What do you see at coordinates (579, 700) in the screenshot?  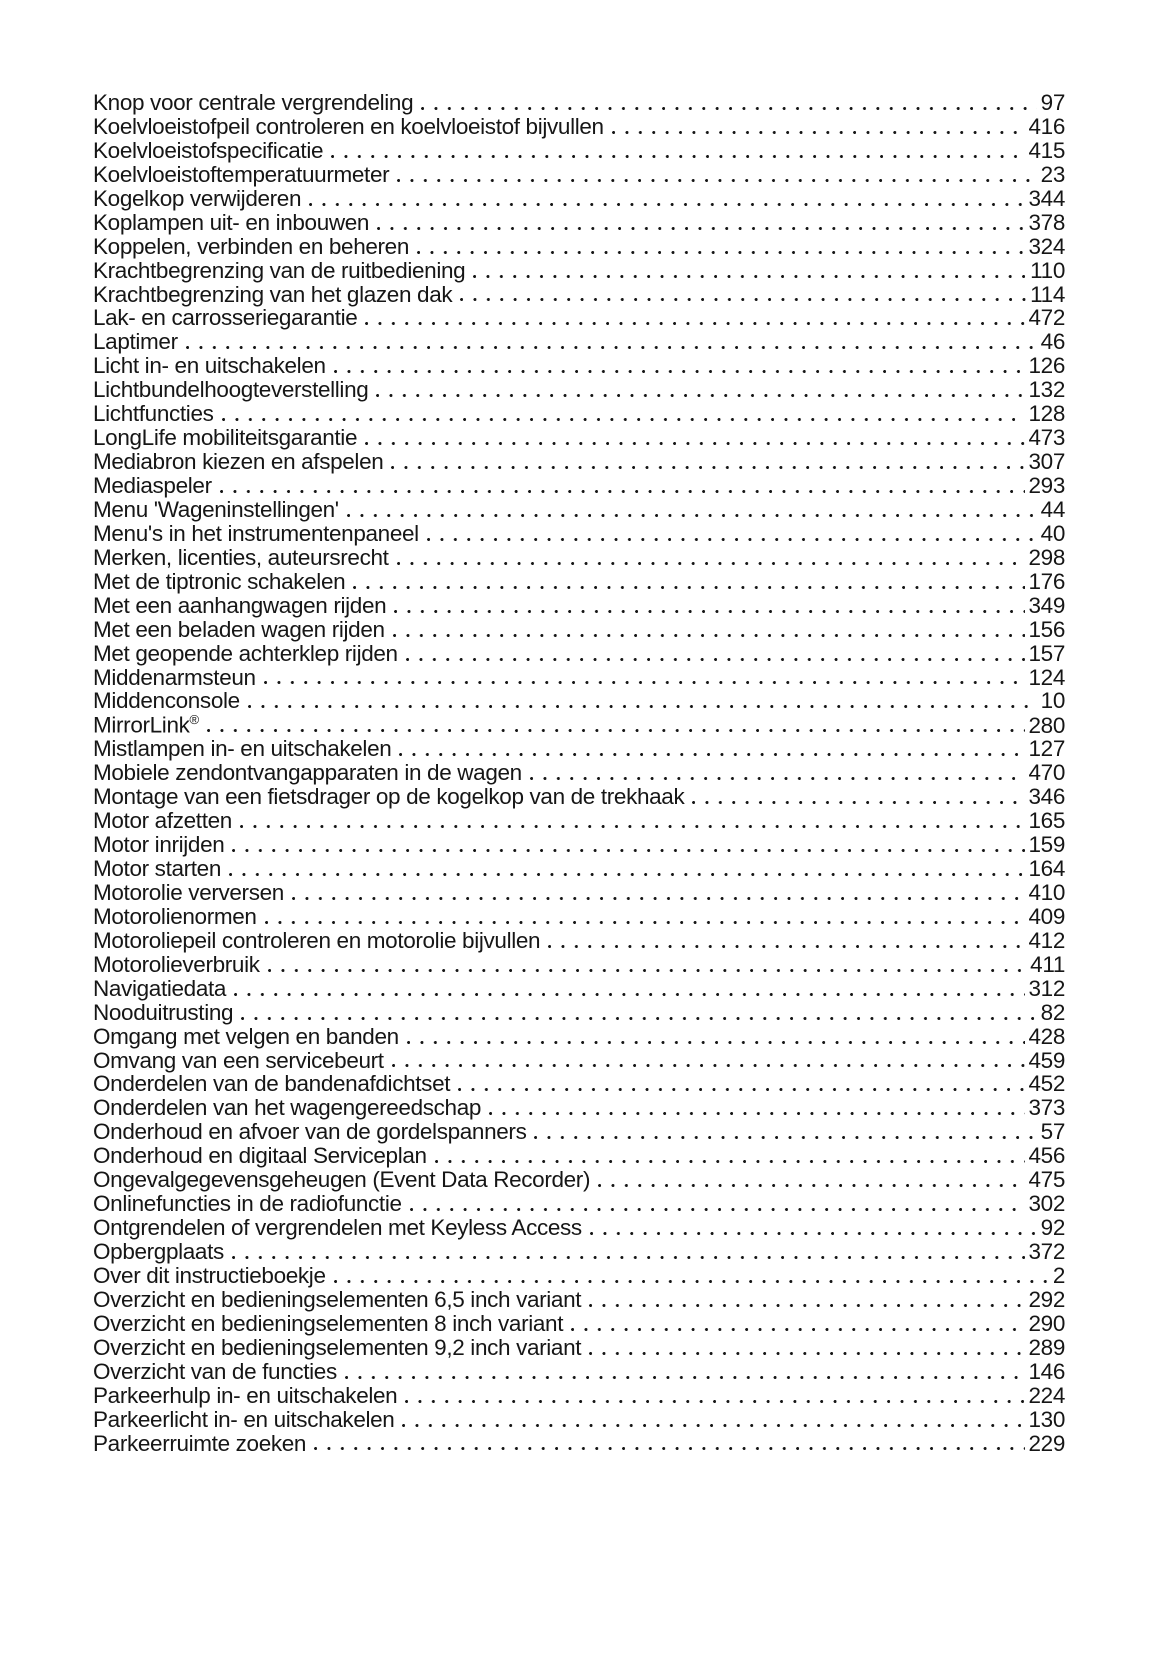 I see `index-entry-row: Middenconsole 10` at bounding box center [579, 700].